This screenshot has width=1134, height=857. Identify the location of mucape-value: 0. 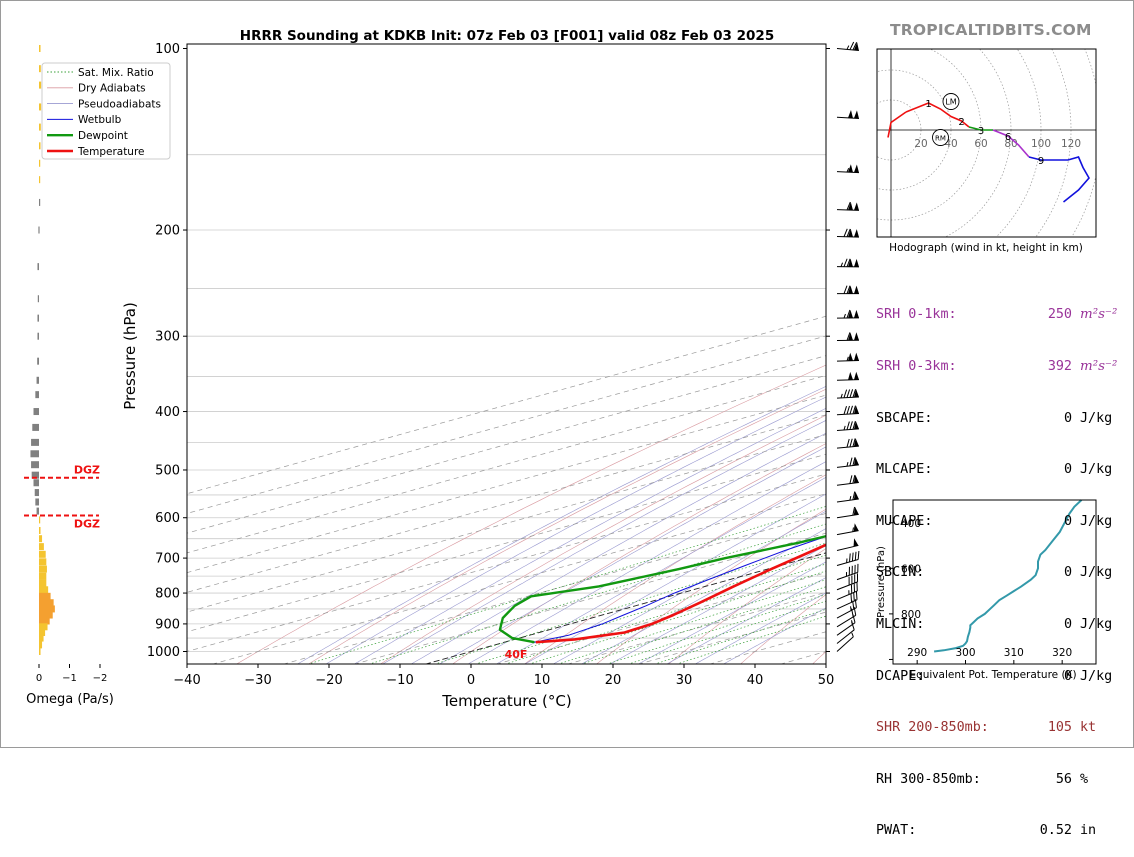
(1037, 521).